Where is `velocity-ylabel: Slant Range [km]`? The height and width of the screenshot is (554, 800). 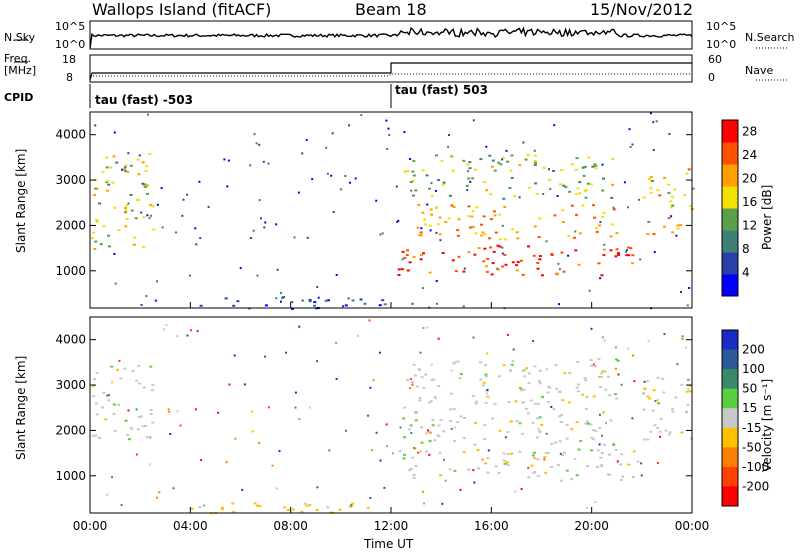
velocity-ylabel: Slant Range [km] is located at coordinates (21, 407).